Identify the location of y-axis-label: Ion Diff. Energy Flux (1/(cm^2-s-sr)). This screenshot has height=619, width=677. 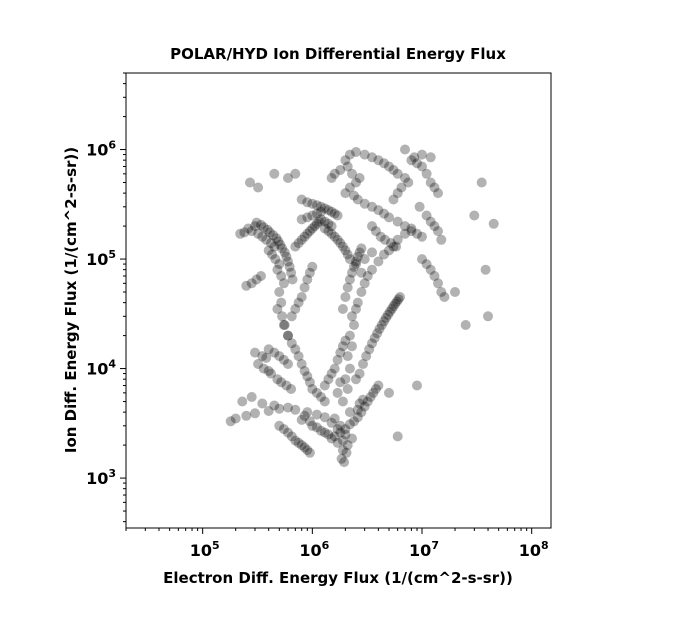
(71, 300).